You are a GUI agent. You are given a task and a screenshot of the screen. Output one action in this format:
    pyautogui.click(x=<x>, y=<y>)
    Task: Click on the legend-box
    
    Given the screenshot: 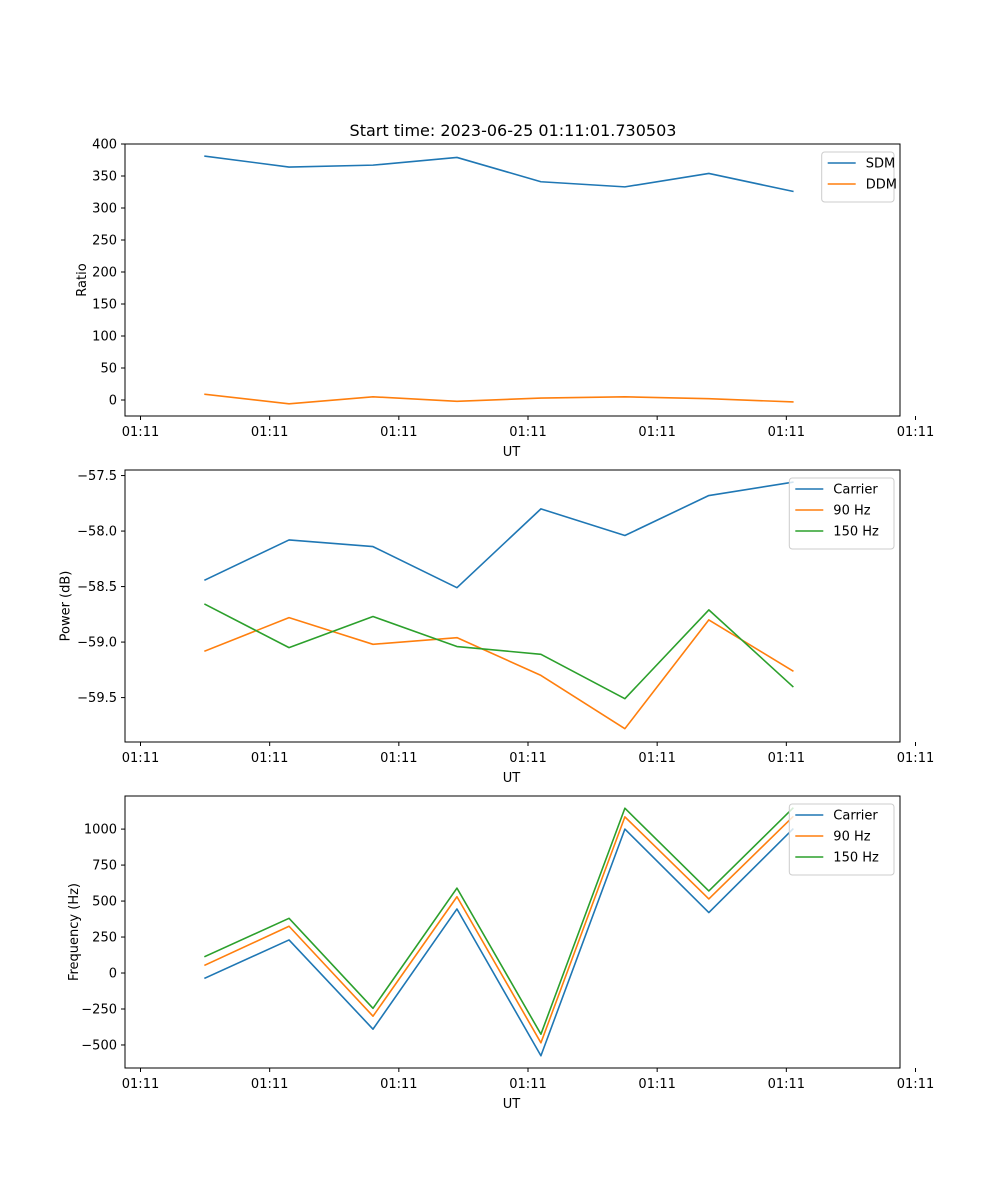 What is the action you would take?
    pyautogui.click(x=858, y=177)
    